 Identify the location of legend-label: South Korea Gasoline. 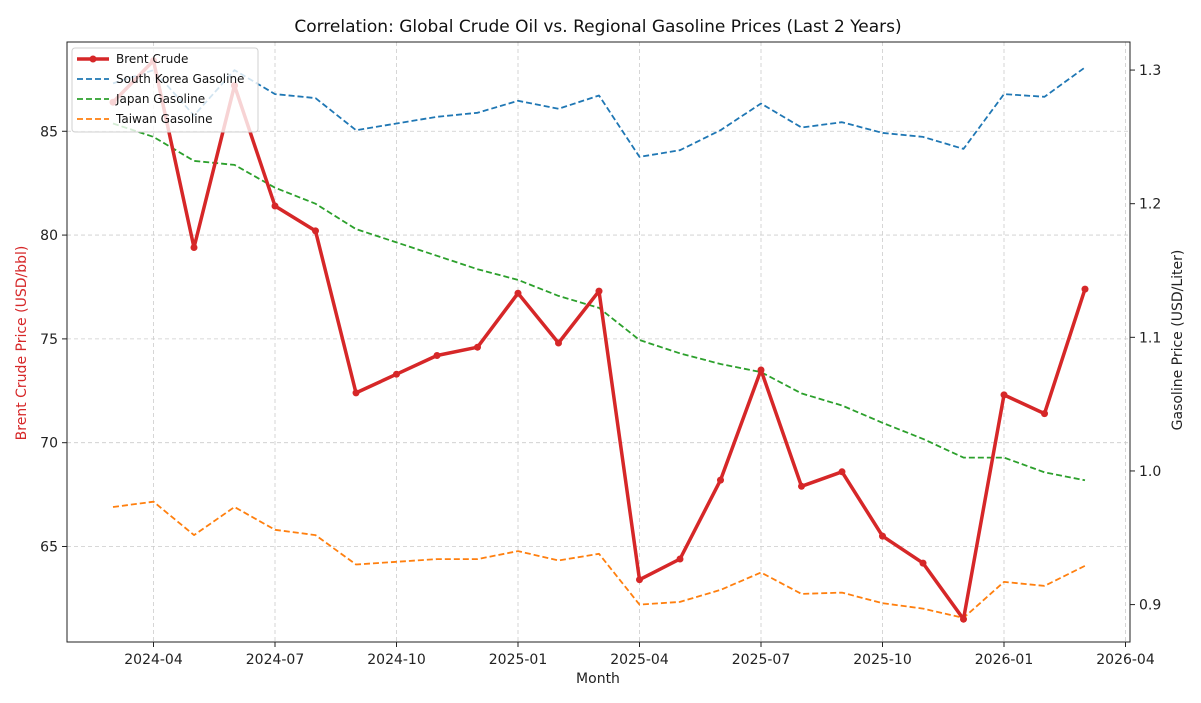
(180, 79).